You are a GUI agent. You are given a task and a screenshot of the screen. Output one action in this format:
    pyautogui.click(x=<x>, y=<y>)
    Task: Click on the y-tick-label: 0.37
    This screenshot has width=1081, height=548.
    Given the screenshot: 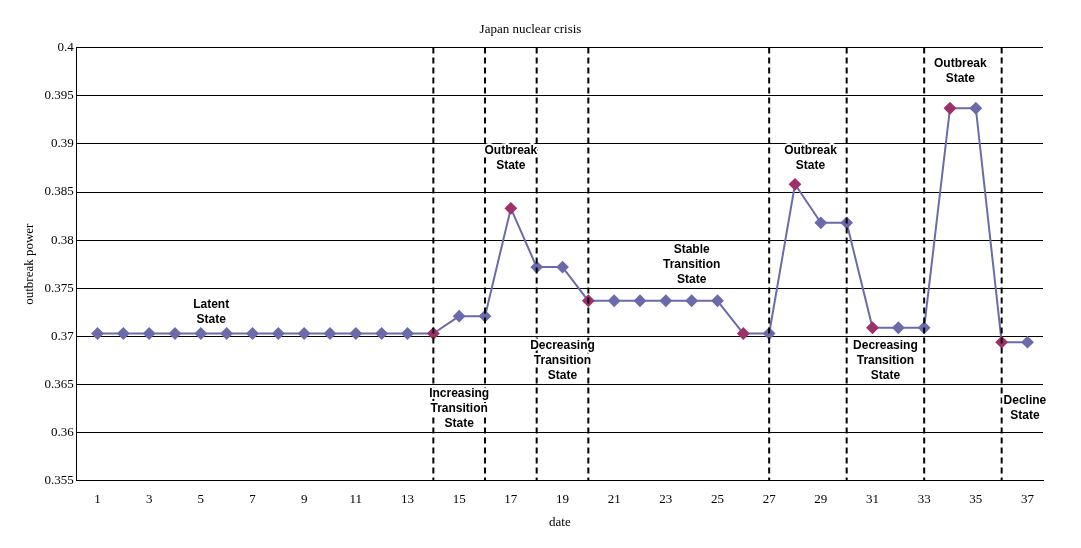 What is the action you would take?
    pyautogui.click(x=63, y=335)
    